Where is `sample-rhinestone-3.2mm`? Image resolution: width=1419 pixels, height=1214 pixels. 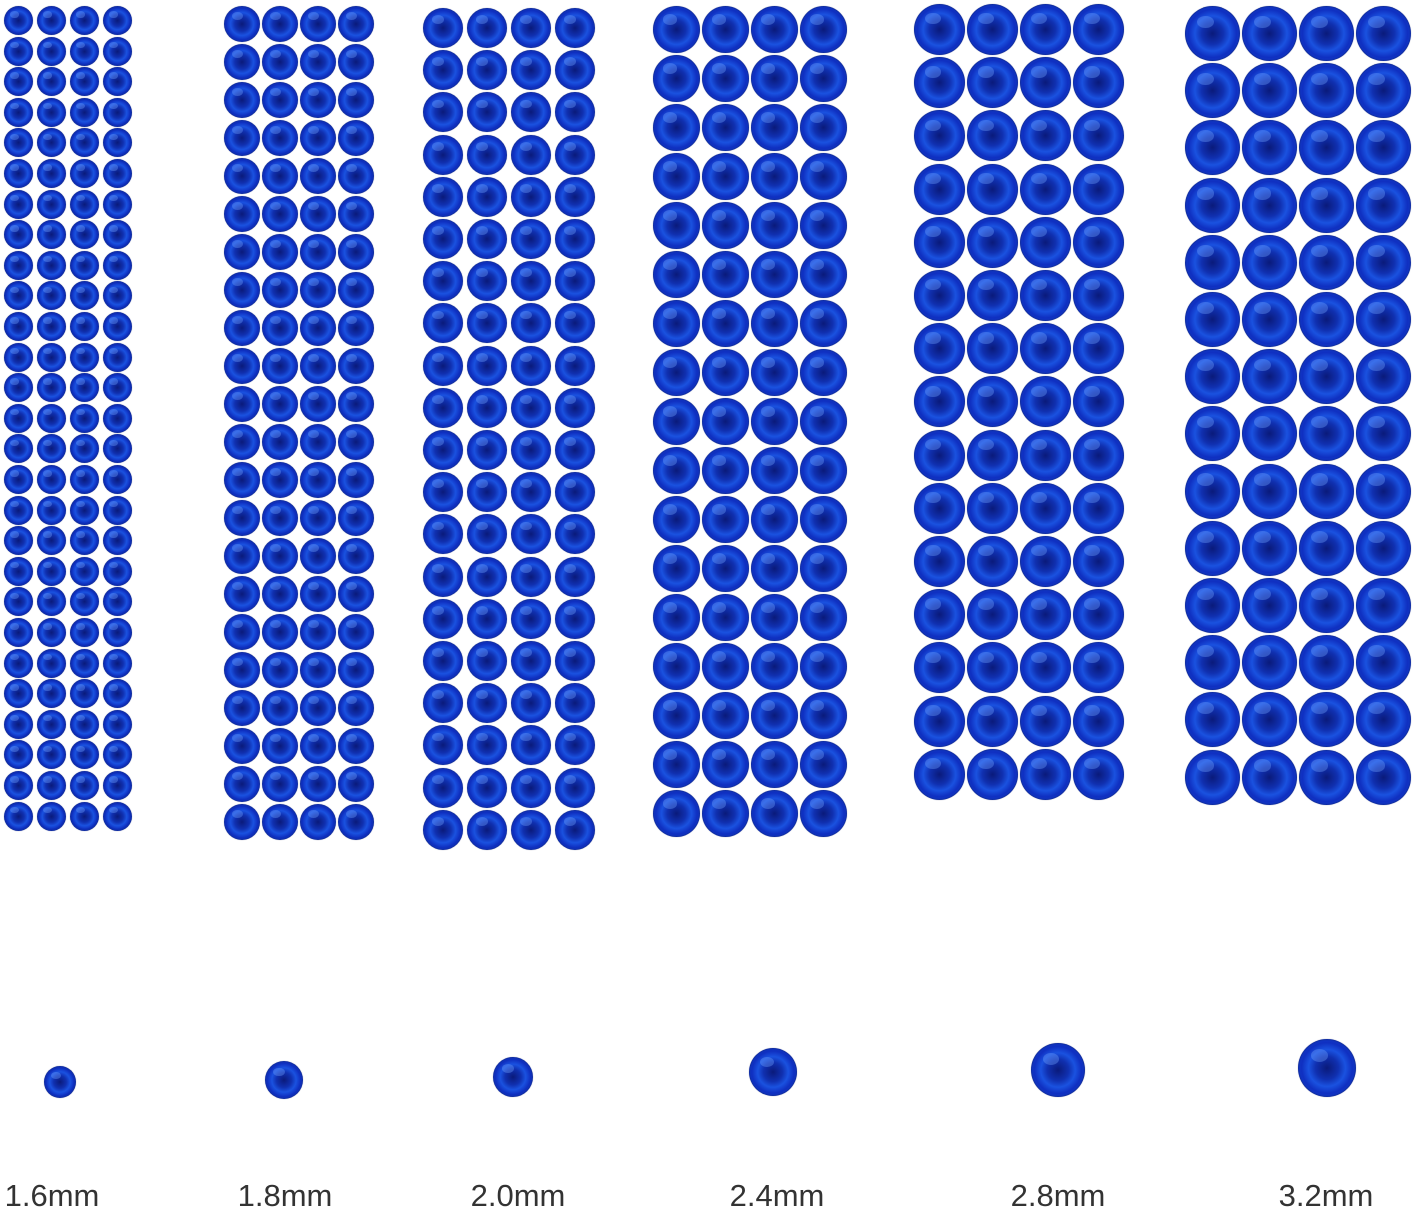
sample-rhinestone-3.2mm is located at coordinates (1327, 1068).